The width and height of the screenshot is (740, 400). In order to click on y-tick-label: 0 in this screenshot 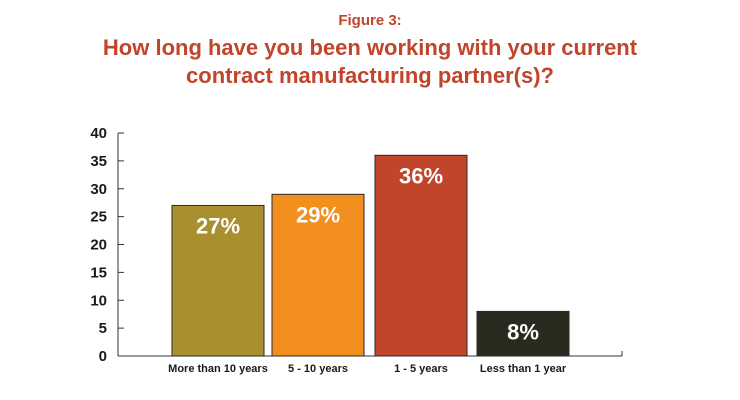, I will do `click(103, 356)`.